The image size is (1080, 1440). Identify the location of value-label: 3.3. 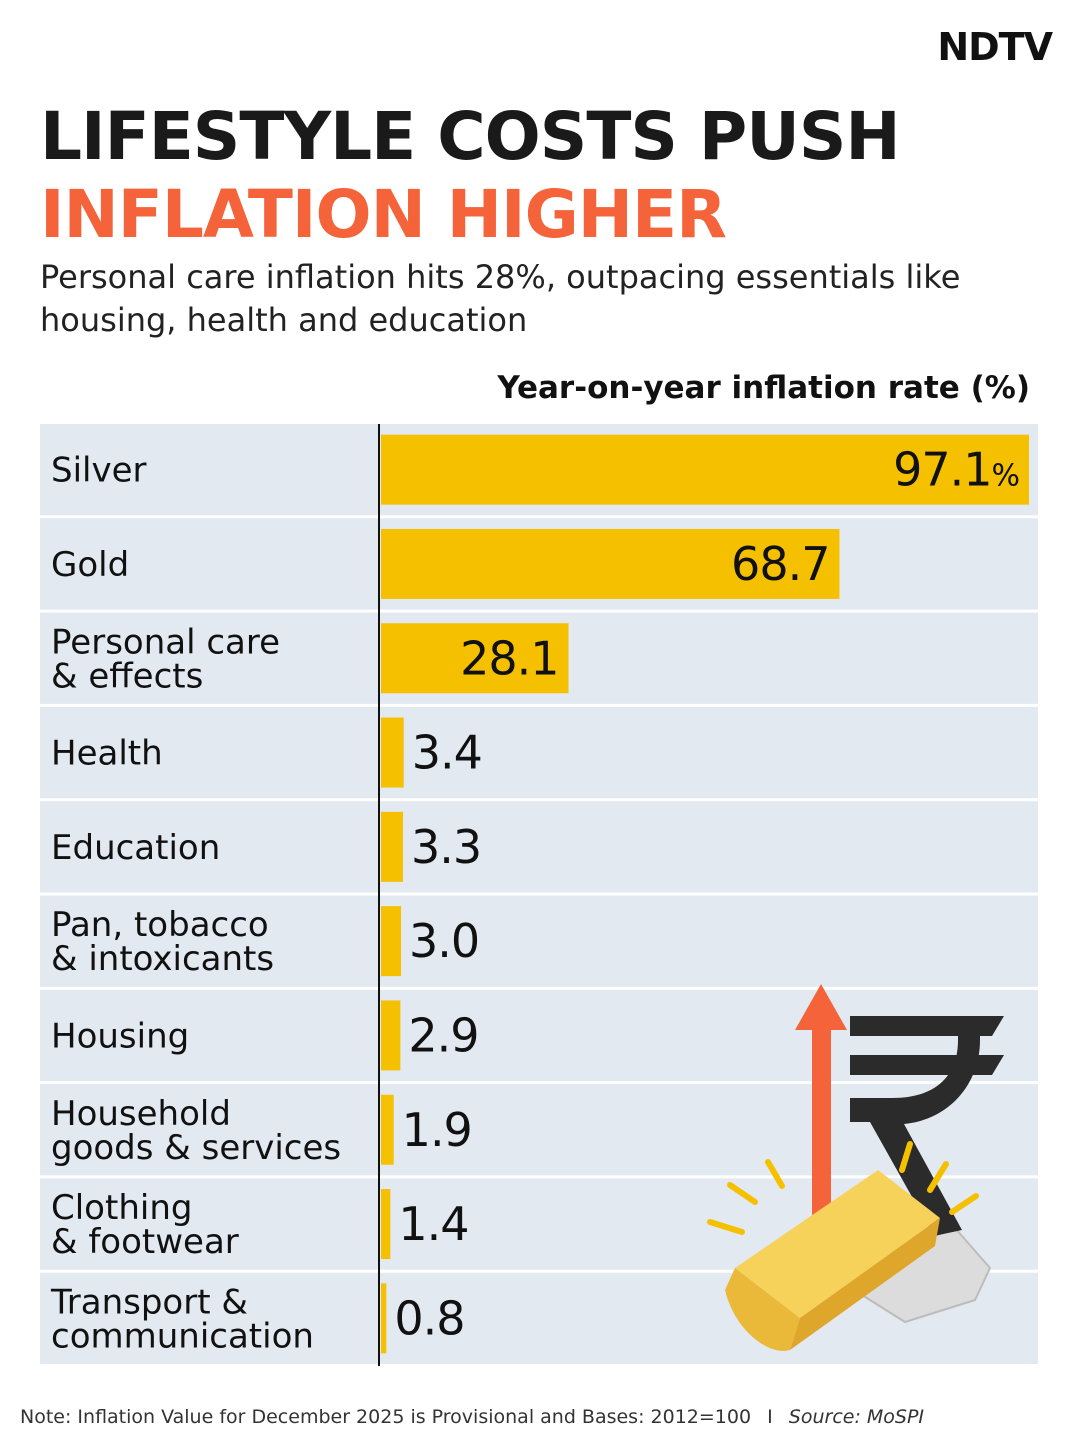
(446, 847).